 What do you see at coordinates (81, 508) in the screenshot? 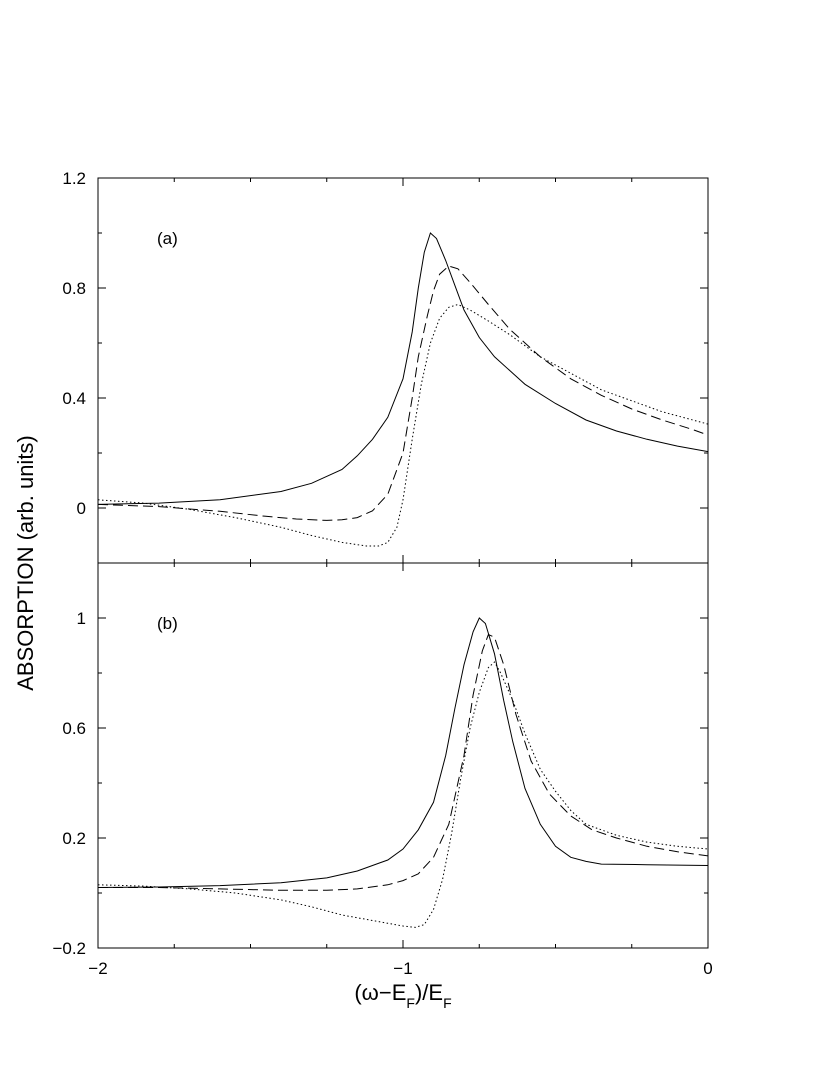
I see `y-tick-label: 0` at bounding box center [81, 508].